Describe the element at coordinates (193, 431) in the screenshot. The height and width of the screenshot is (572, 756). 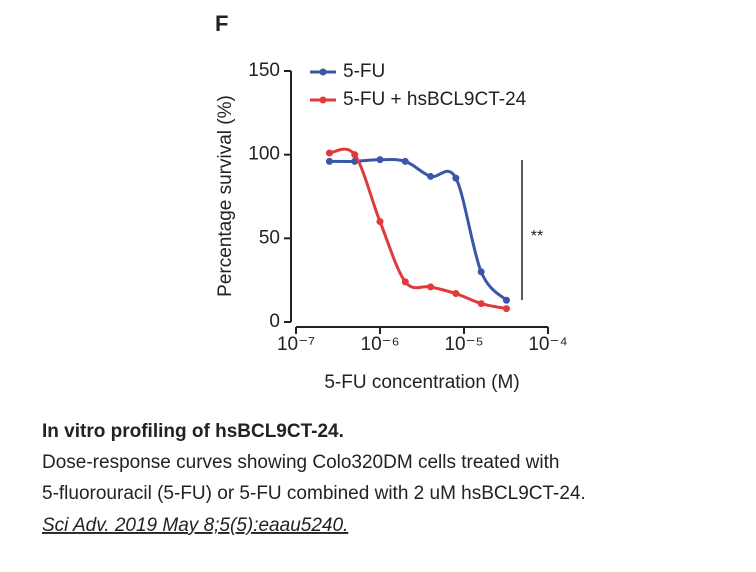
I see `caption-title: In vitro profiling of hsBCL9CT-24.` at that location.